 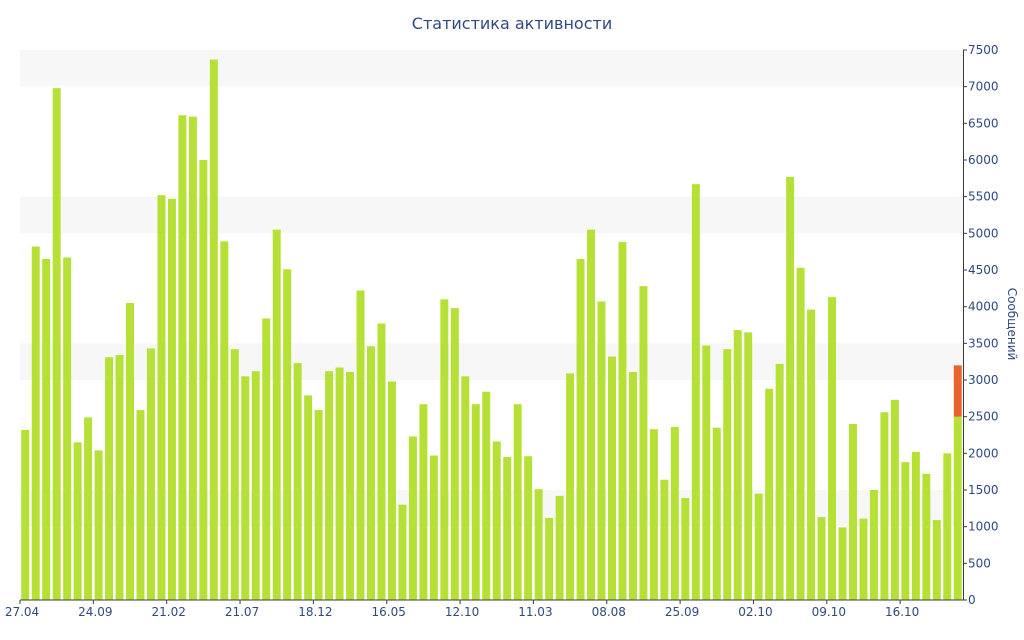 I want to click on bar-highlight, so click(x=957, y=391).